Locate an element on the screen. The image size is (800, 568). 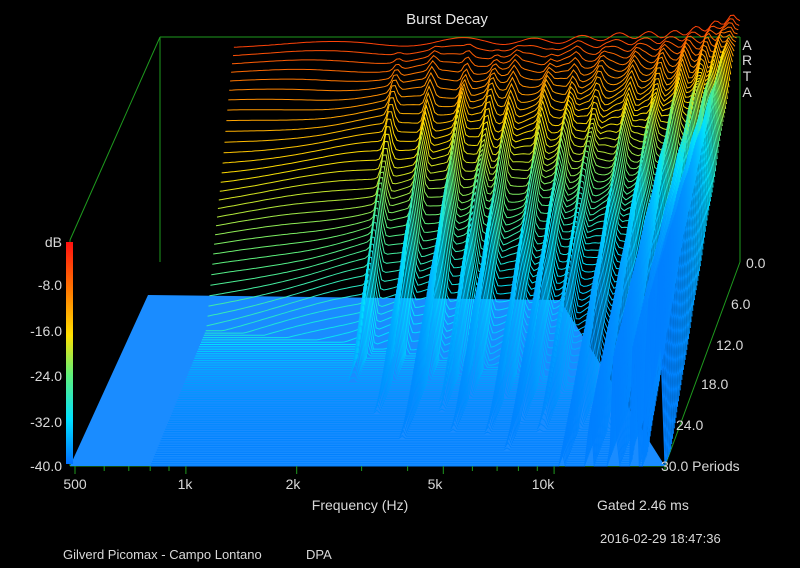
x-tick-label: 1k is located at coordinates (186, 484).